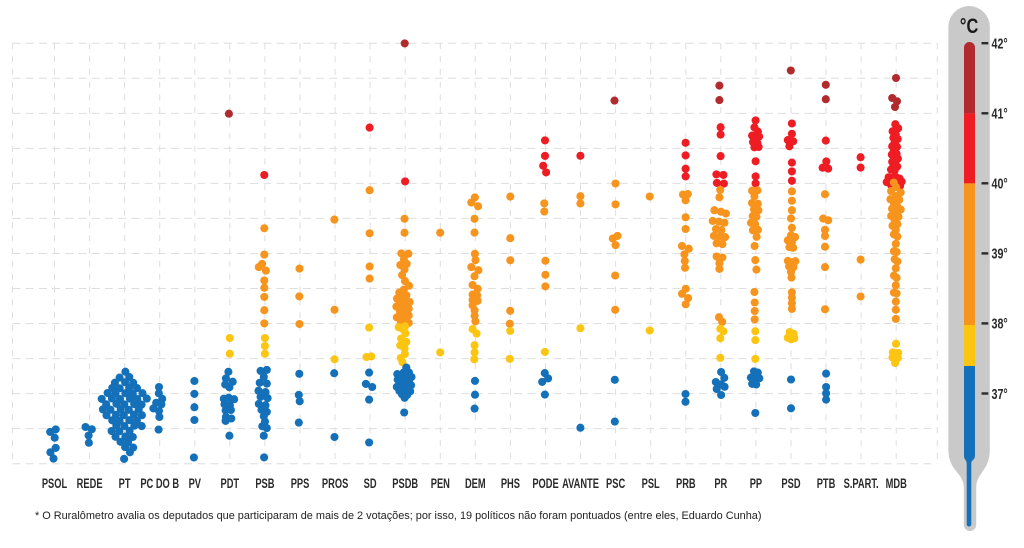  I want to click on svg-text: PSDB, so click(405, 485).